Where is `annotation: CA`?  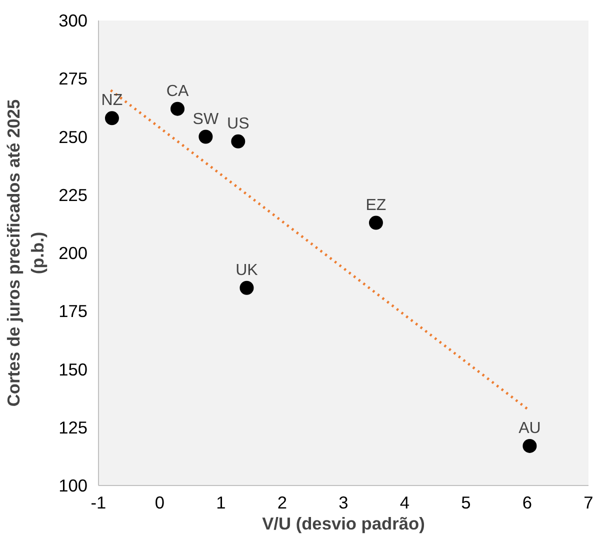
annotation: CA is located at coordinates (177, 91).